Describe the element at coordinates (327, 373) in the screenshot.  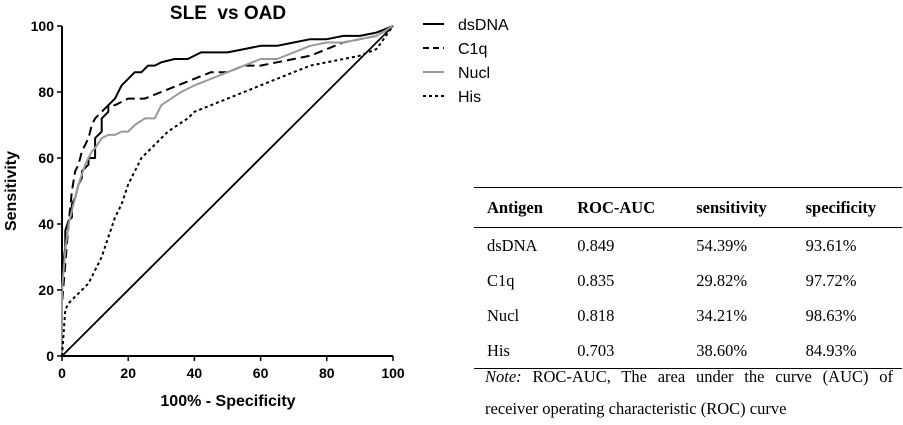
I see `x-tick-label: 80` at that location.